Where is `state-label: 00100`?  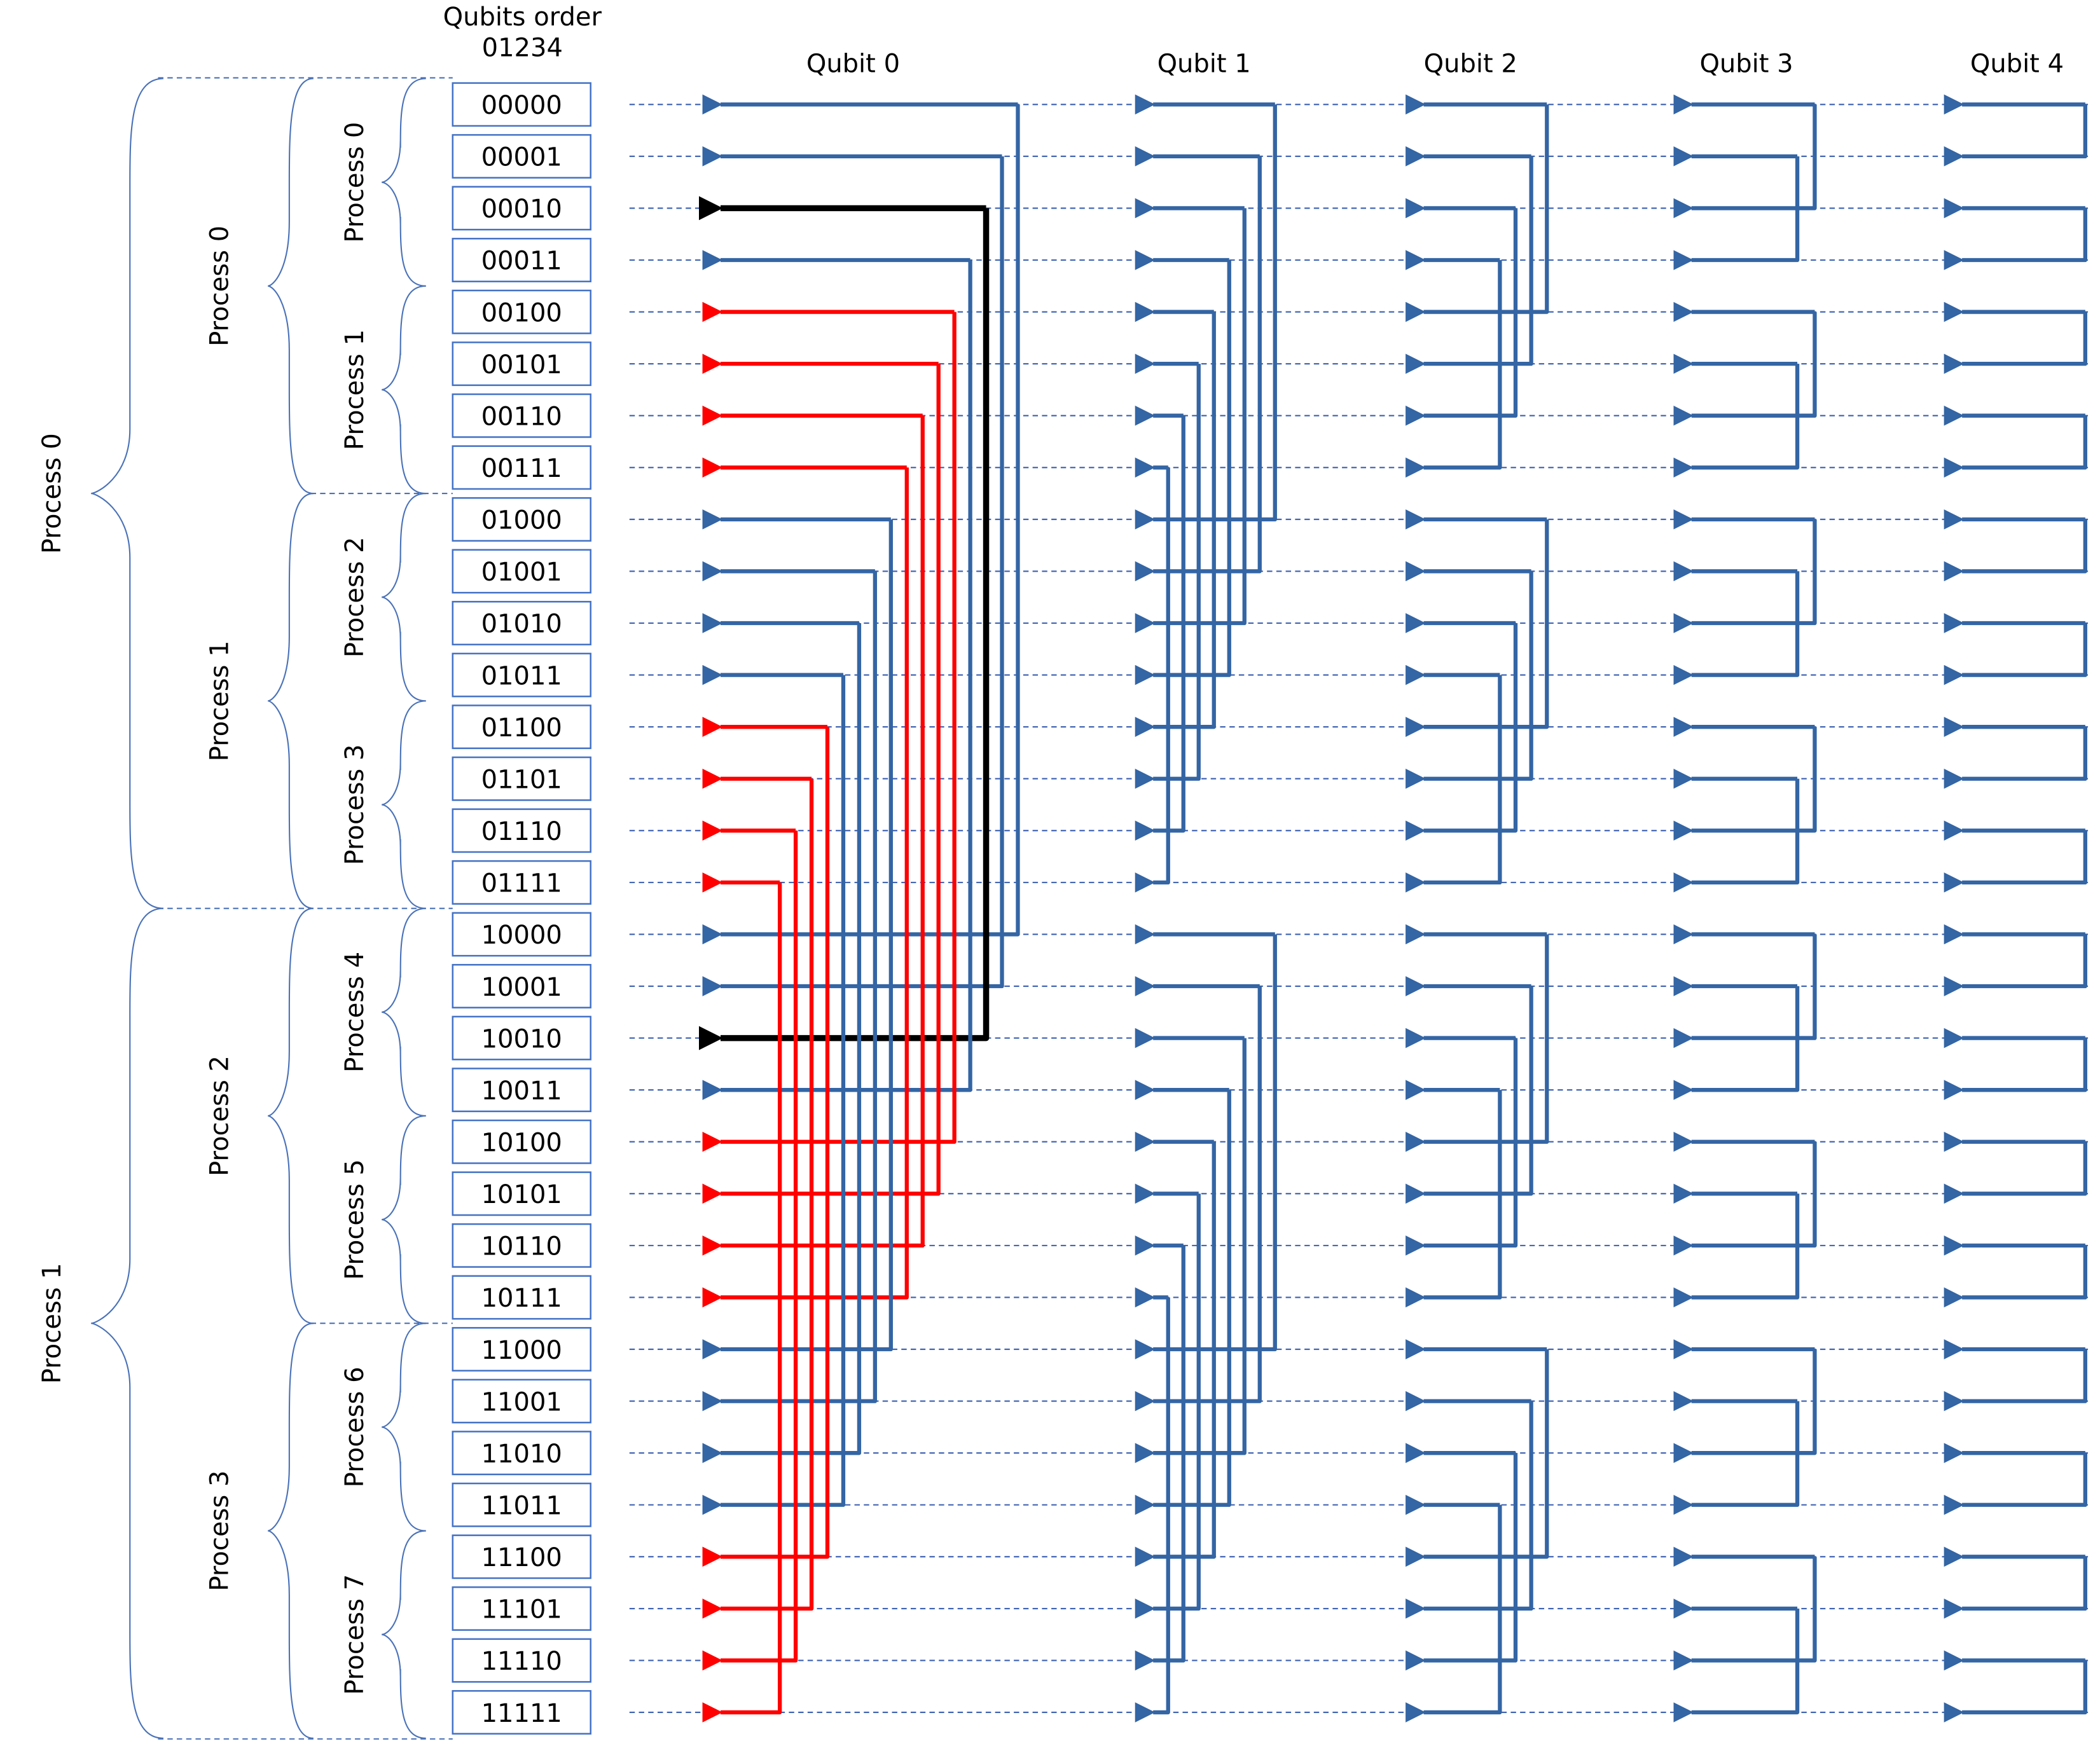
state-label: 00100 is located at coordinates (521, 312).